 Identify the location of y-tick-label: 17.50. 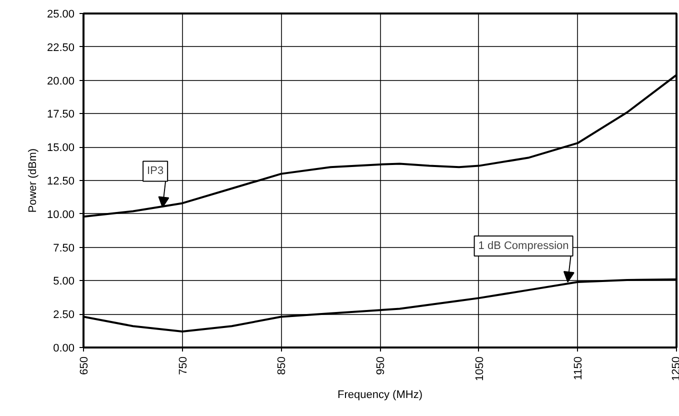
(60, 114).